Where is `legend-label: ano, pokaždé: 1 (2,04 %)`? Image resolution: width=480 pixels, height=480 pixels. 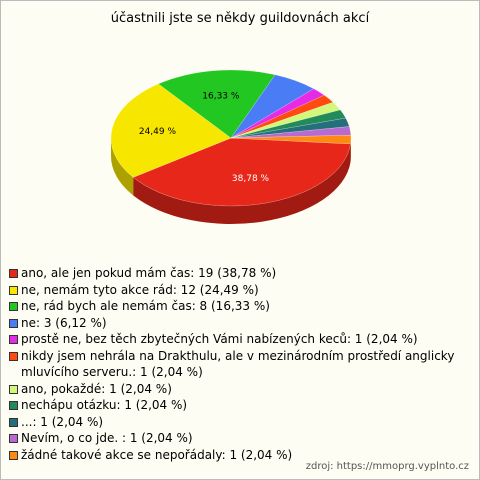 legend-label: ano, pokaždé: 1 (2,04 %) is located at coordinates (96, 388).